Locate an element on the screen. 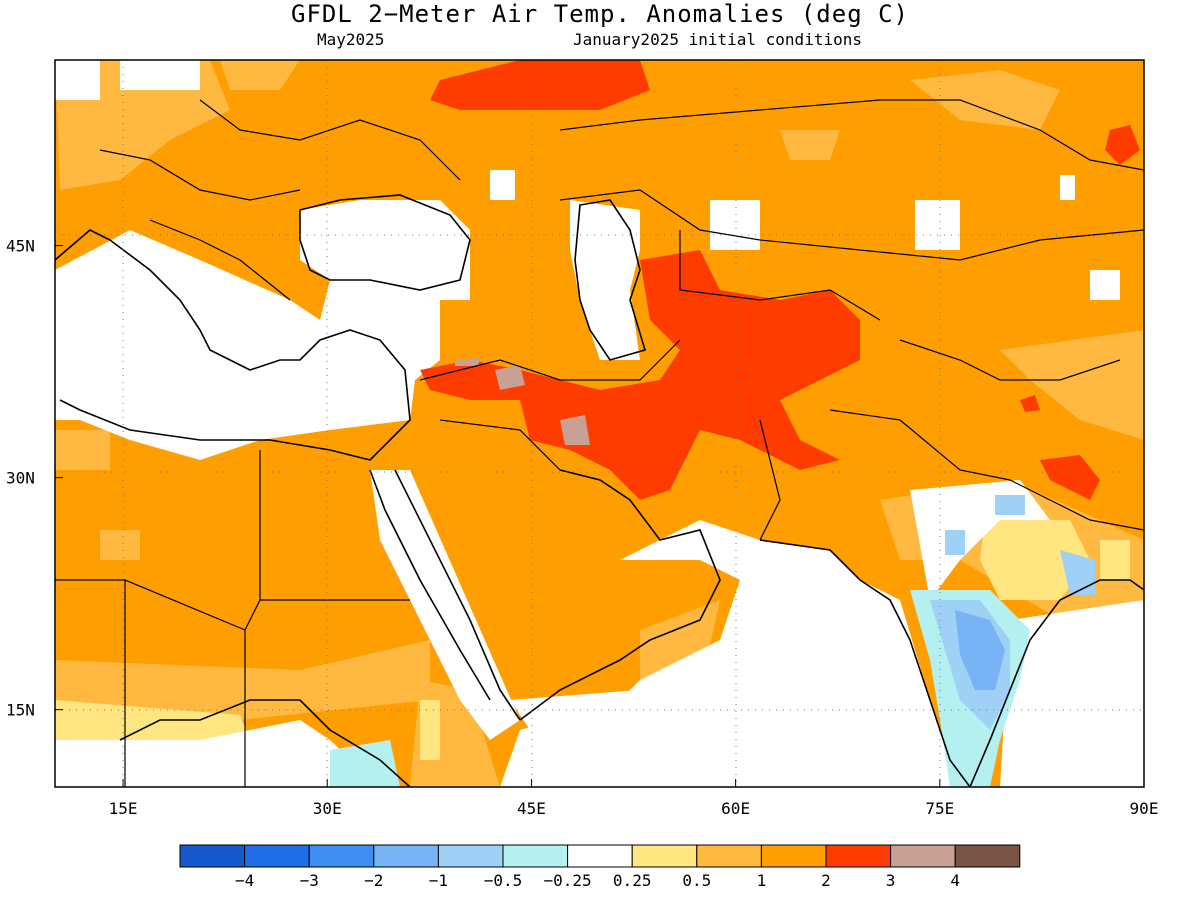  legend-label: 4 is located at coordinates (955, 880).